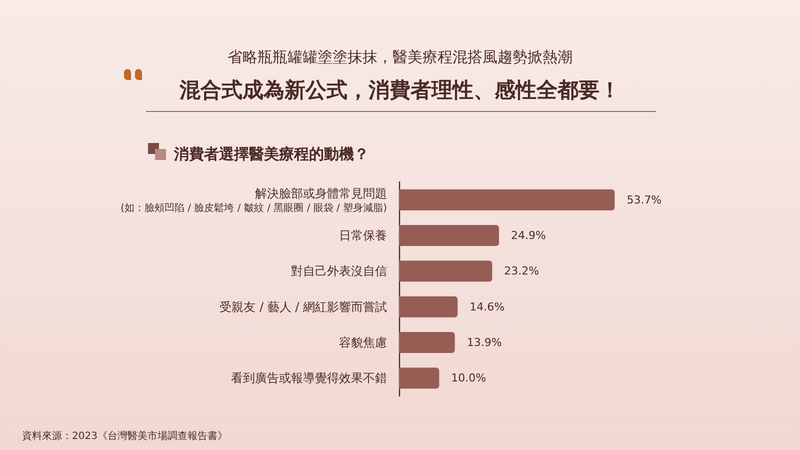 Image resolution: width=800 pixels, height=450 pixels. I want to click on y-tick-label: 對自己外表沒自信, so click(339, 271).